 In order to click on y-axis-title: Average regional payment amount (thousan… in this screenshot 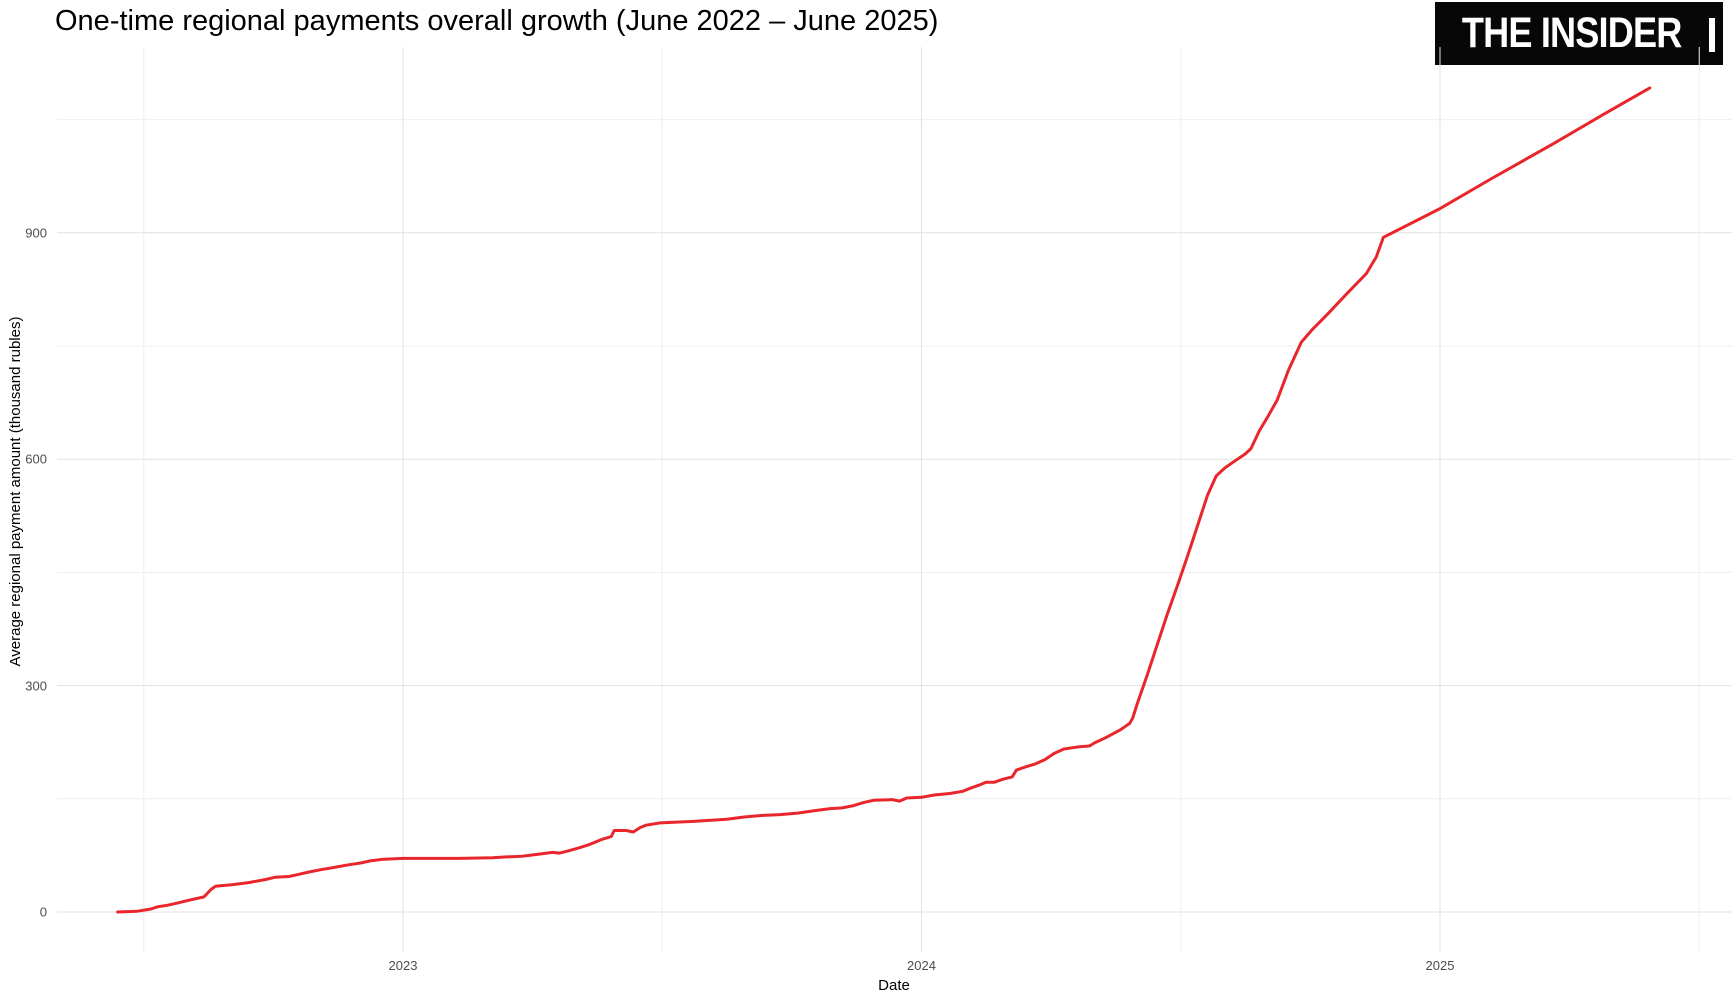, I will do `click(15, 491)`.